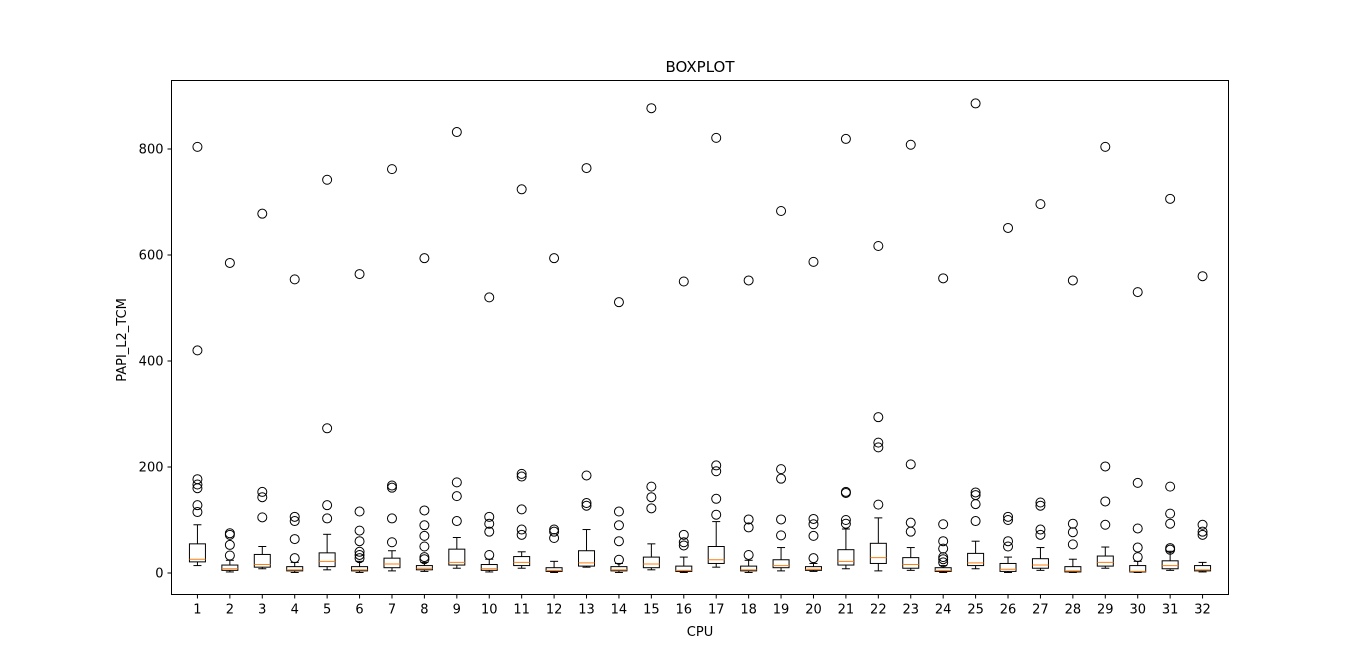 This screenshot has height=669, width=1366. Describe the element at coordinates (262, 610) in the screenshot. I see `x-tick-label-3: 3` at that location.